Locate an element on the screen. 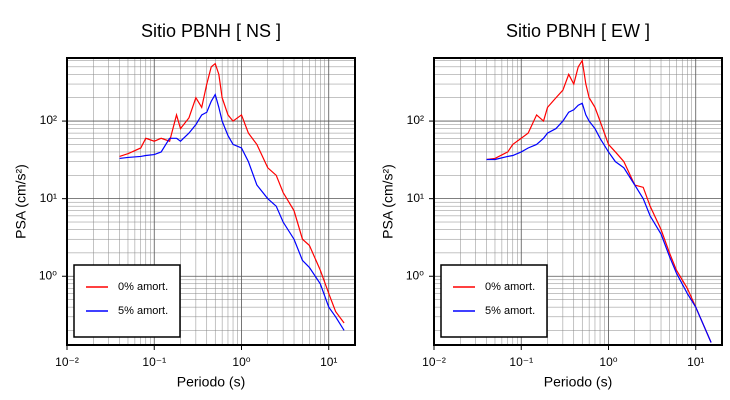  chart-title: Sitio PBNH [ NS ] is located at coordinates (211, 31).